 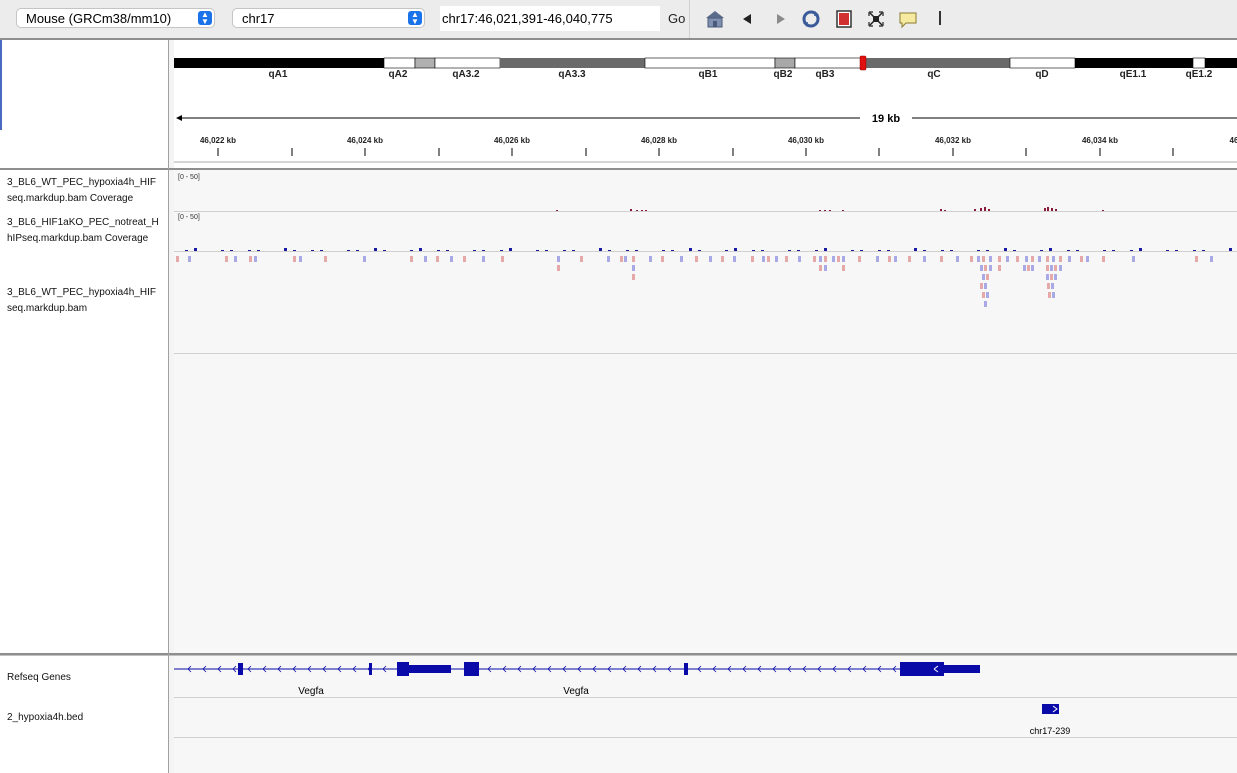 I want to click on toolbar-resize-handle, so click(x=940, y=18).